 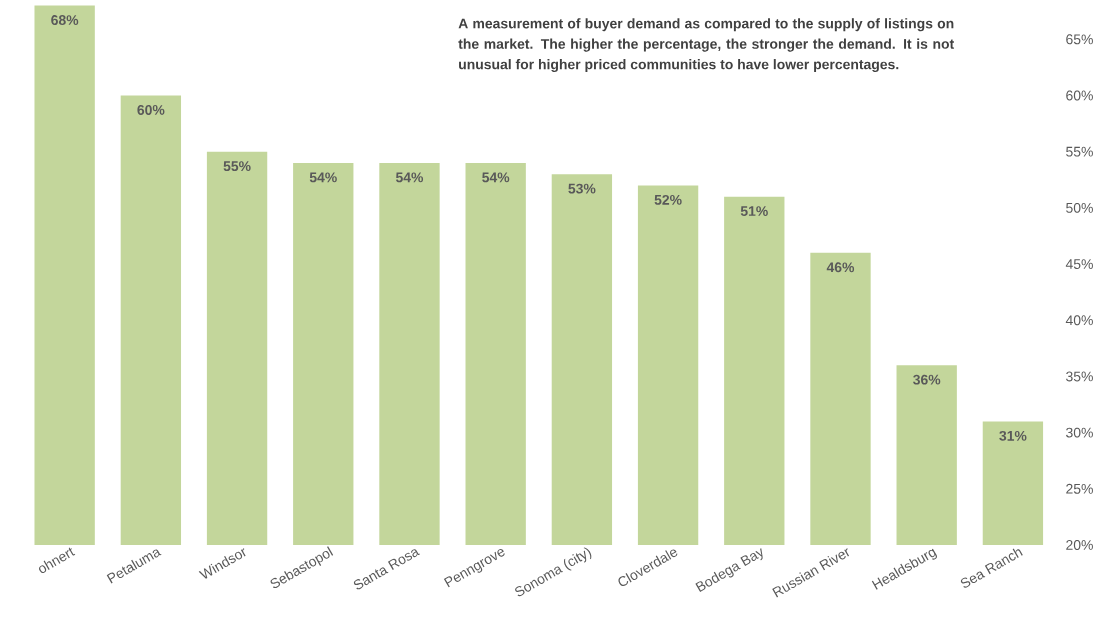 I want to click on y-tick-label: 55%, so click(x=1079, y=151).